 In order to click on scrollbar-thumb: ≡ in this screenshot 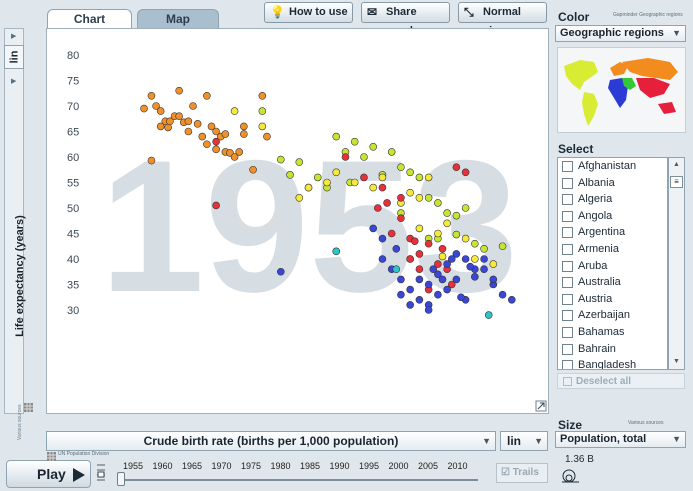, I will do `click(676, 182)`.